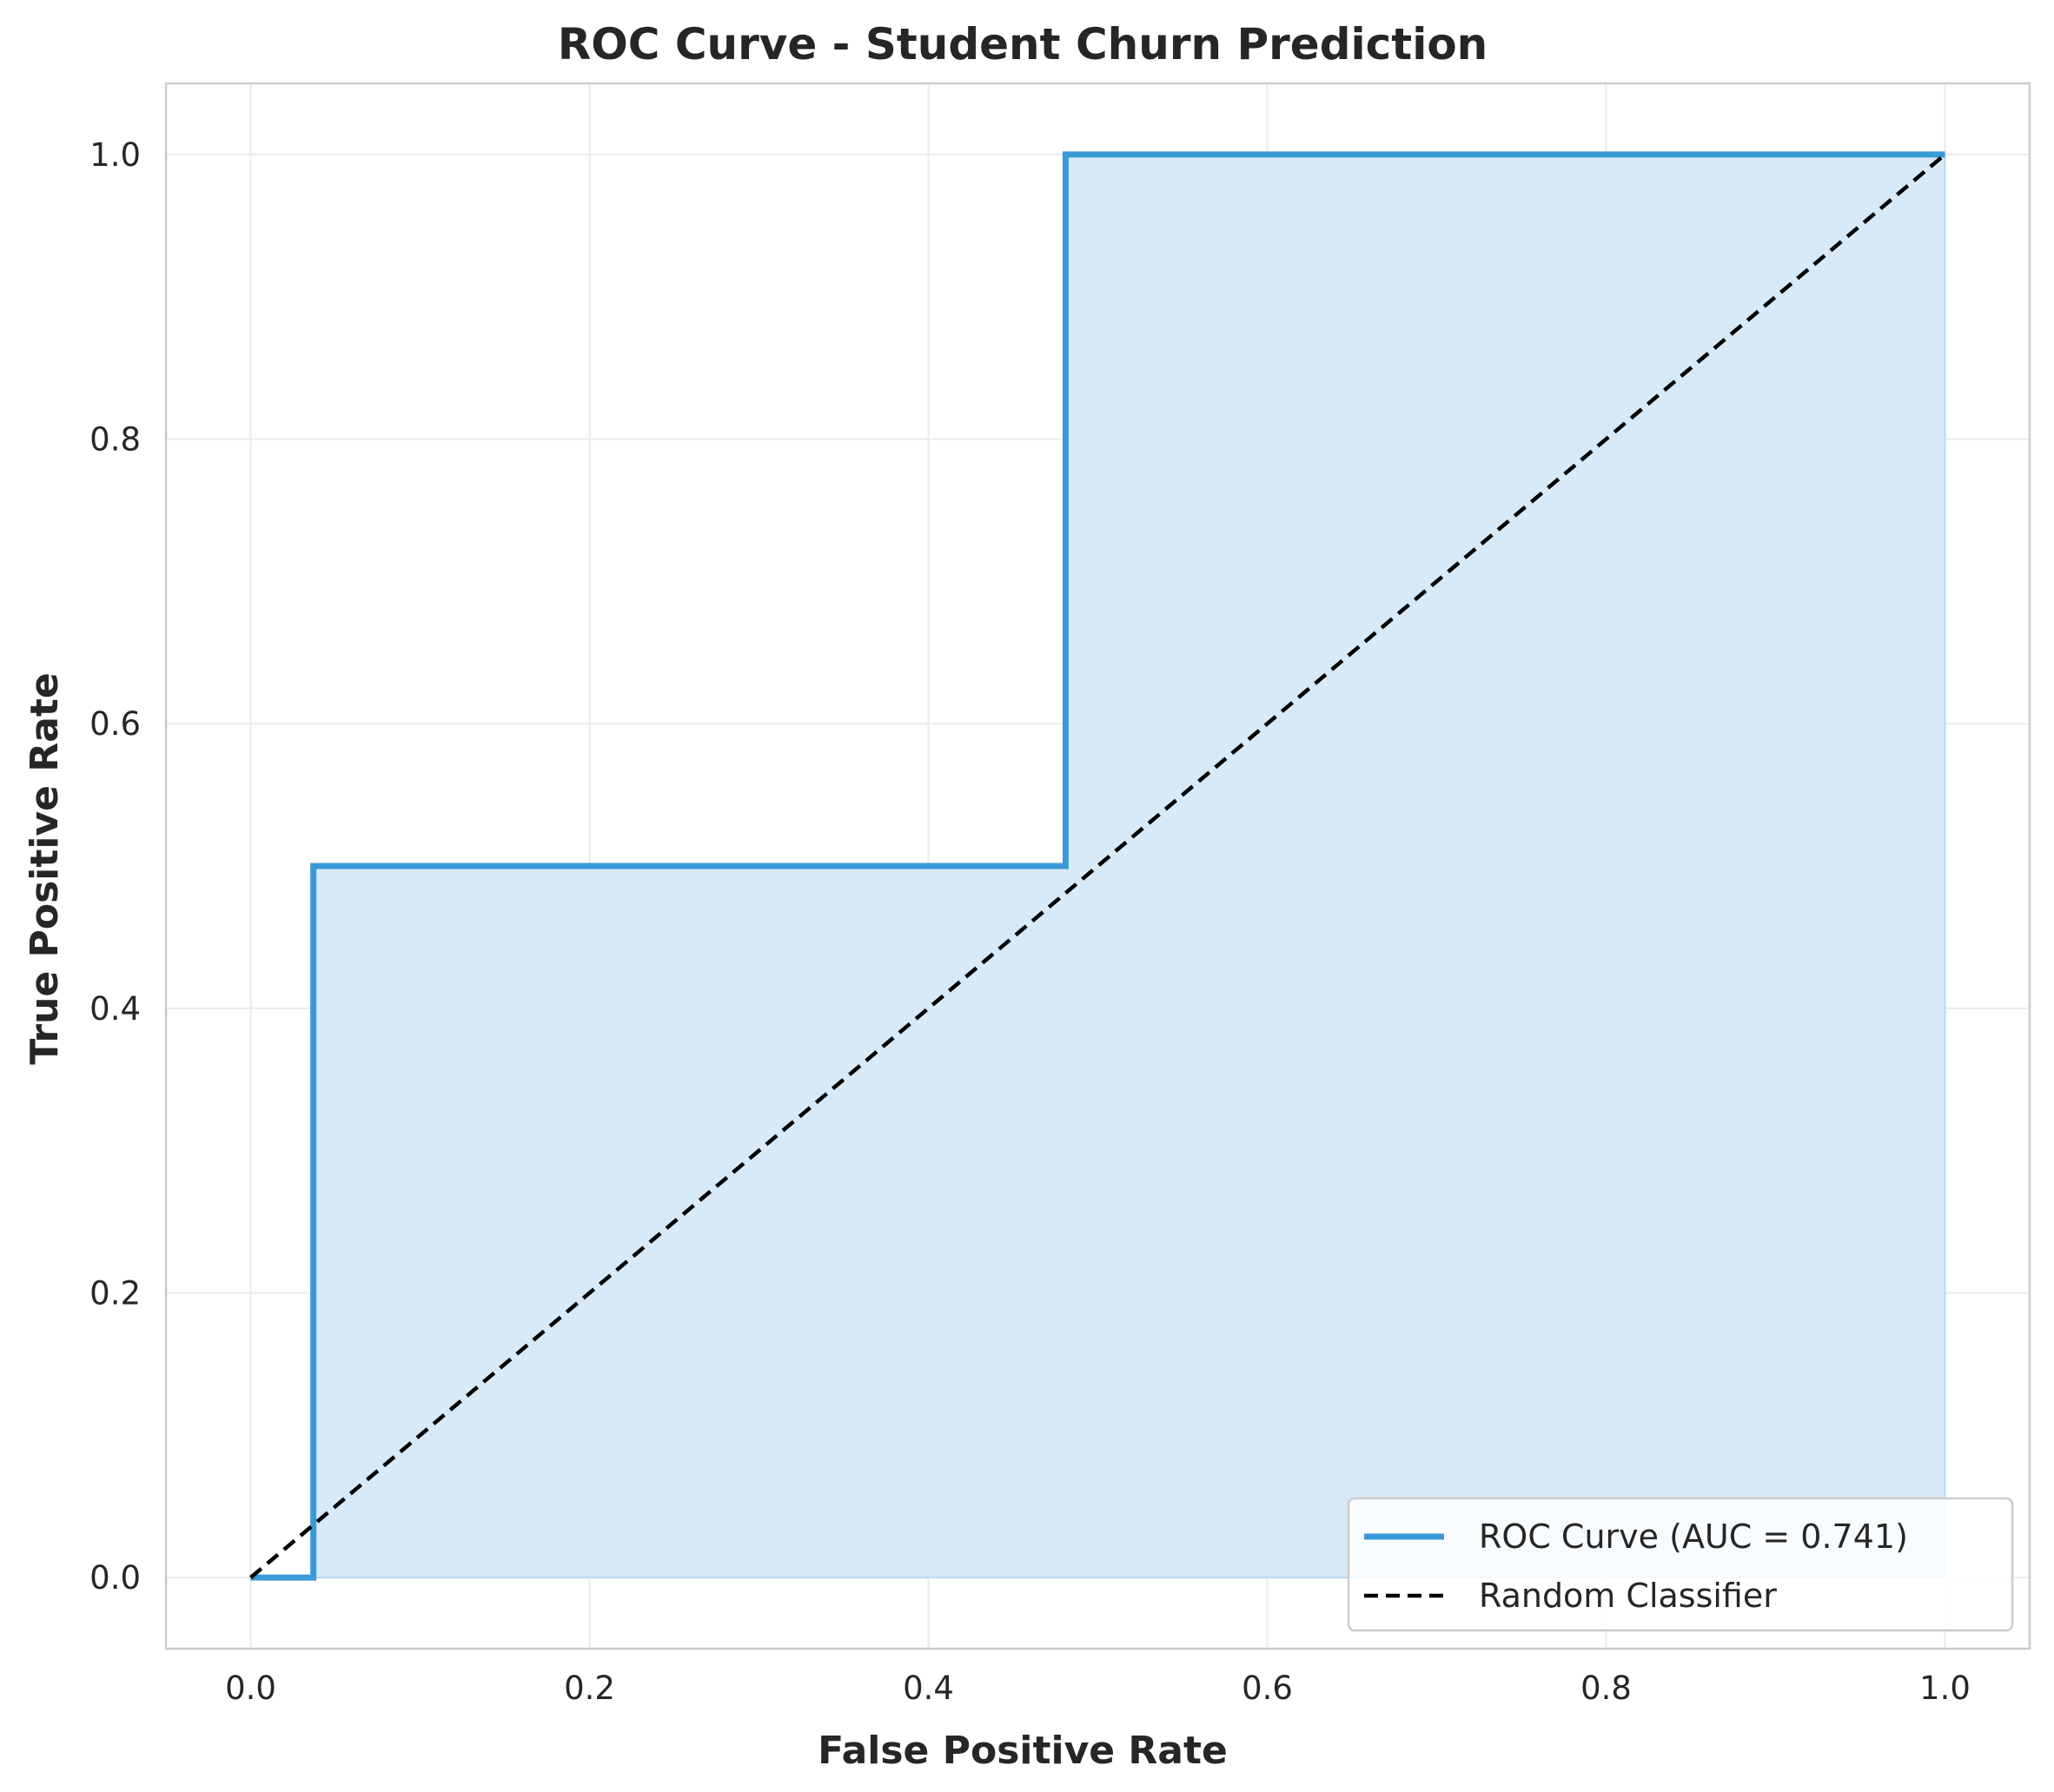  I want to click on x-tick-label-3: 0.6, so click(1267, 1688).